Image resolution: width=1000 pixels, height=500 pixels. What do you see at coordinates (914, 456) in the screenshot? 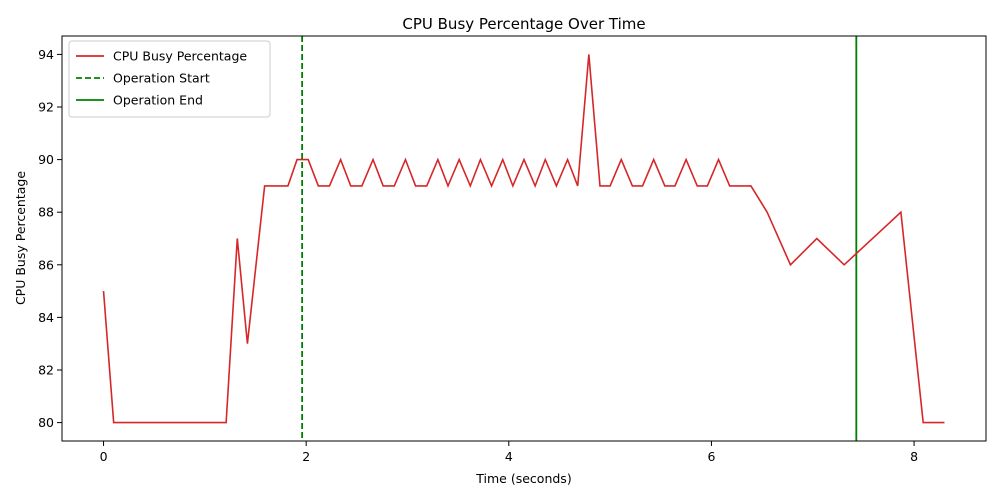
I see `x-tick-label: 8` at bounding box center [914, 456].